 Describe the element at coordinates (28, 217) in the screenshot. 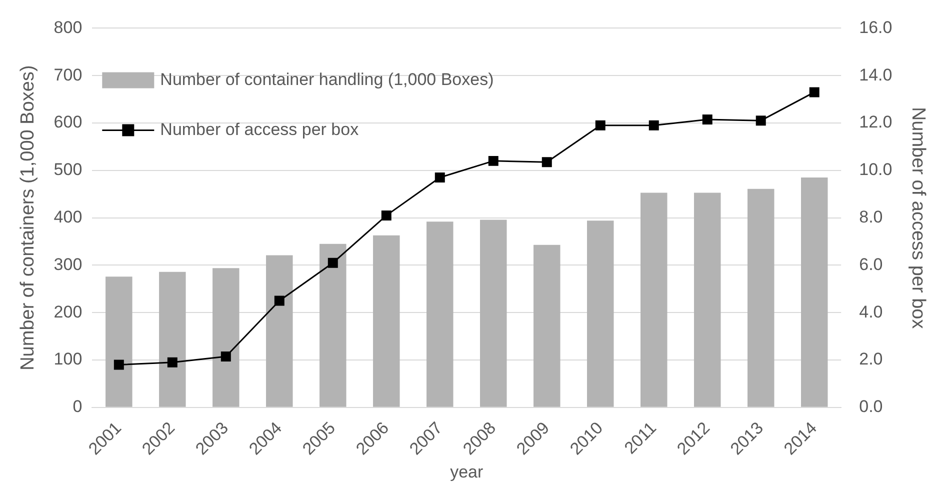

I see `y-axis-title: Number of containers (1,000 Boxes)` at that location.